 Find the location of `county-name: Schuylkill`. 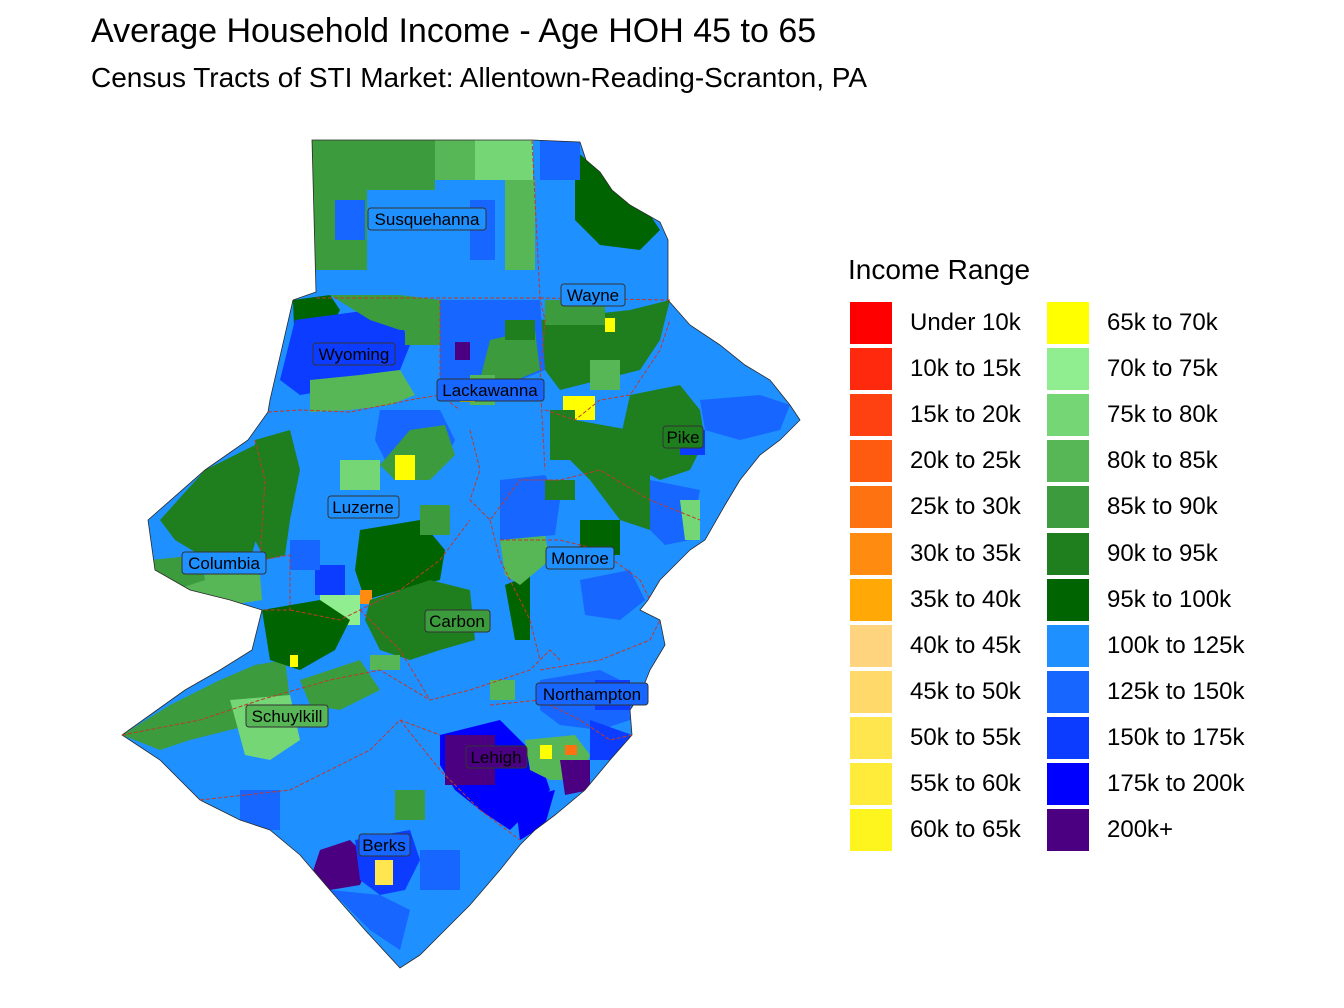

county-name: Schuylkill is located at coordinates (287, 716).